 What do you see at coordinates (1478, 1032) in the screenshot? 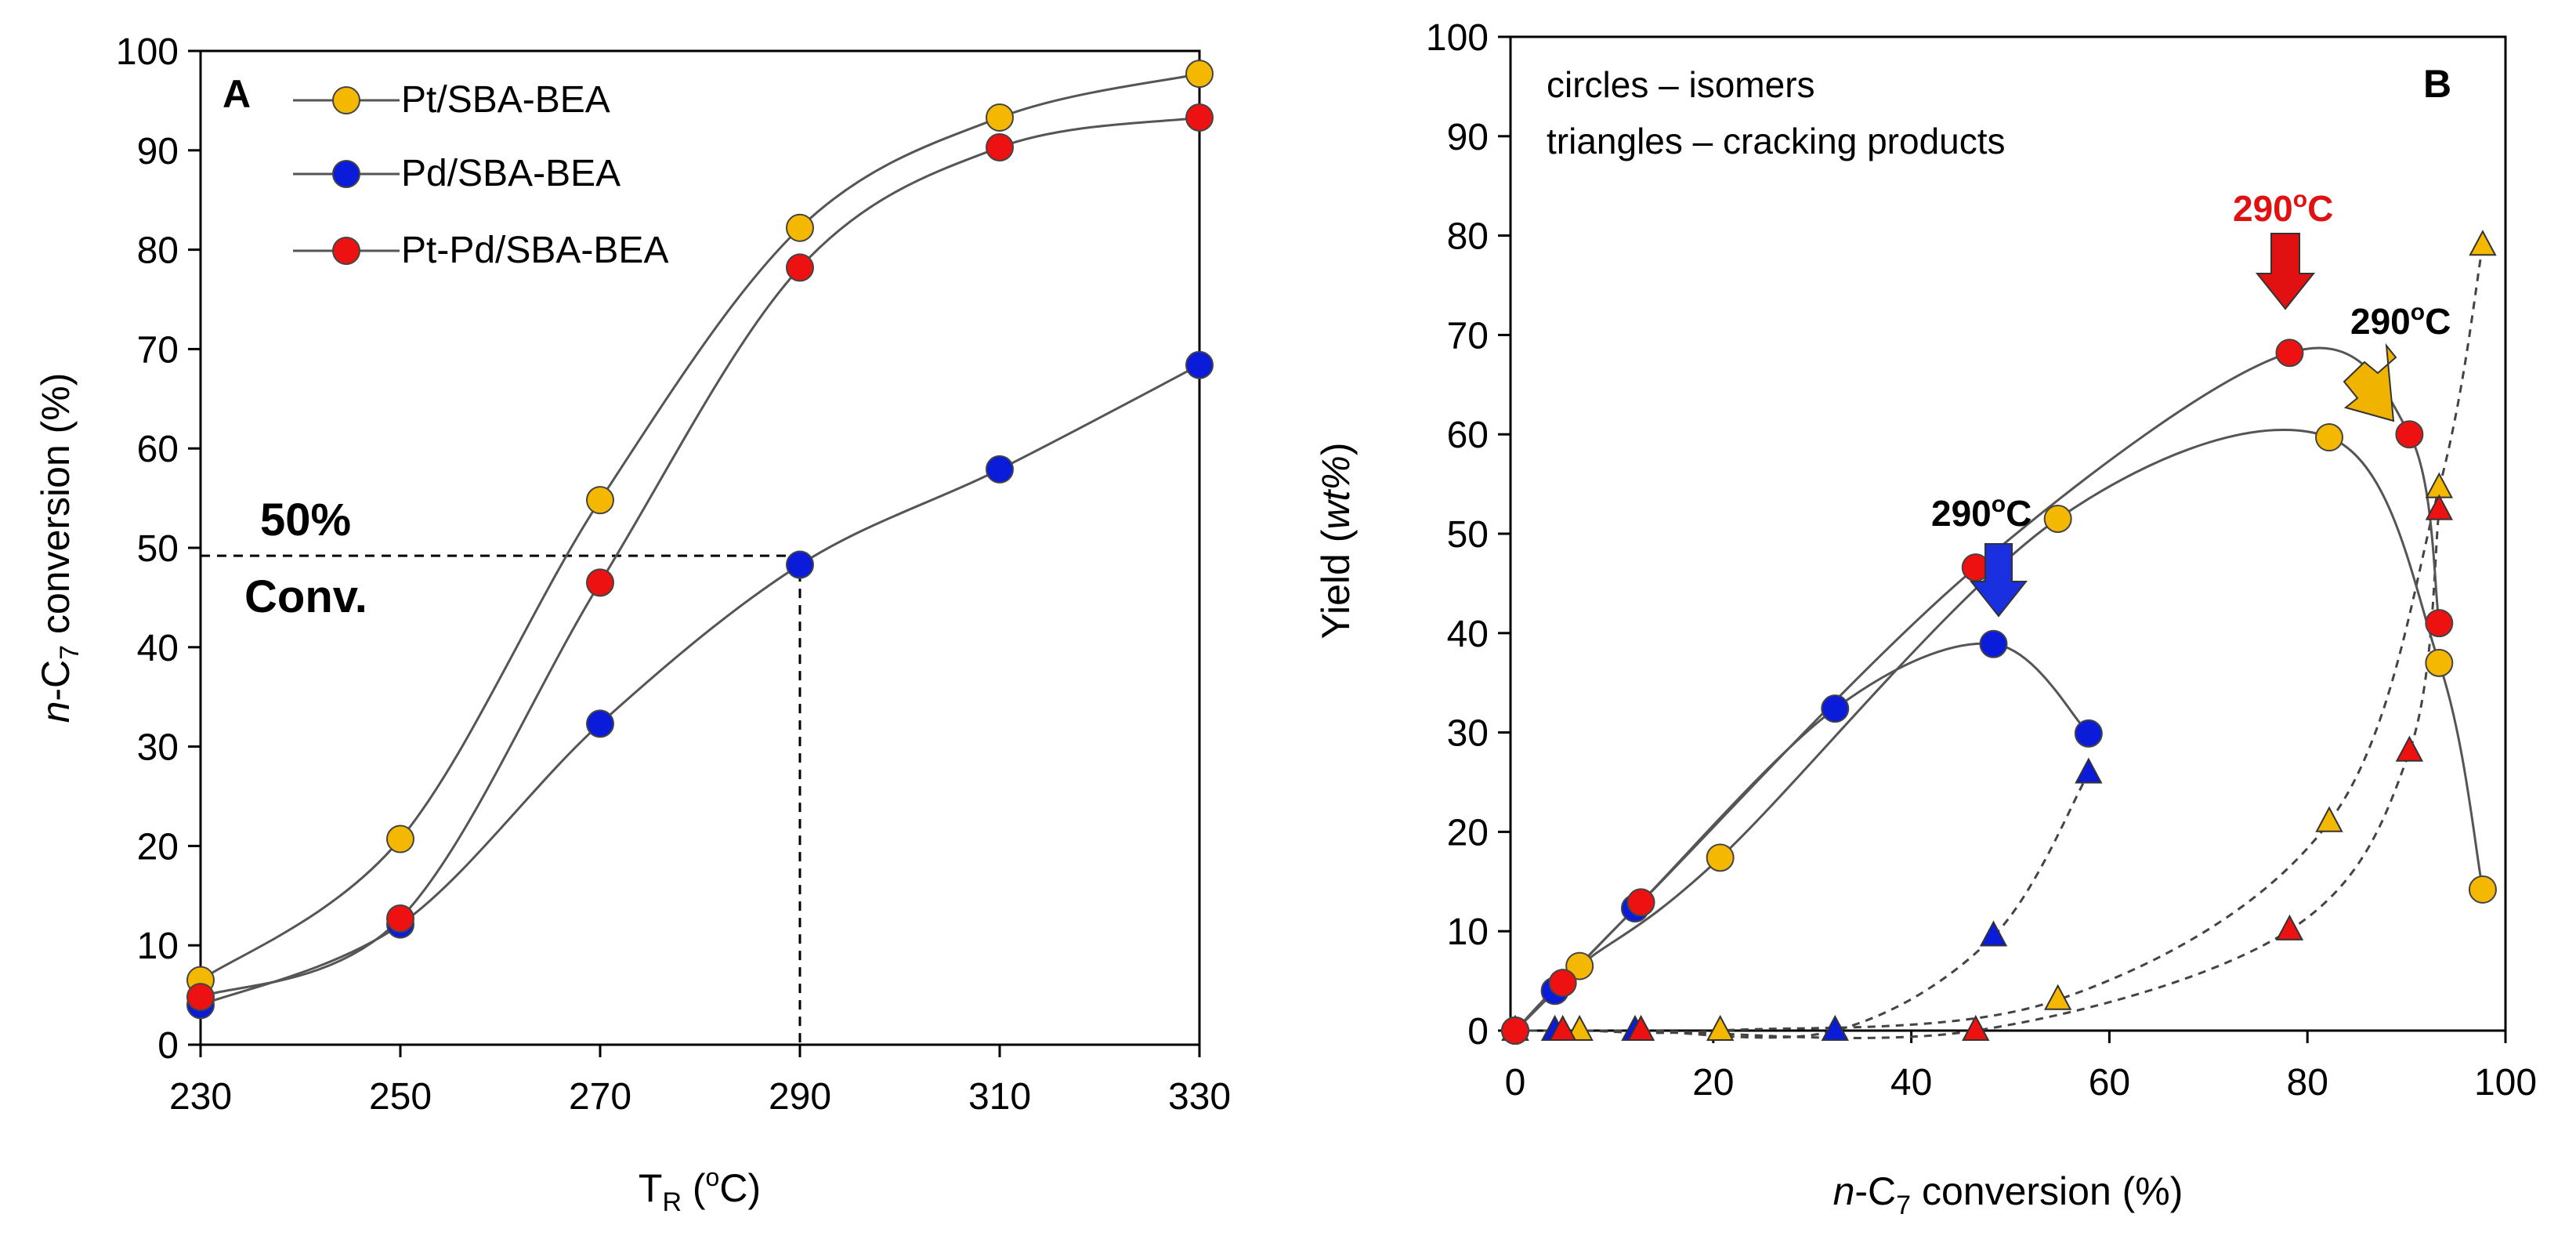
I see `panel-b-y-tick-label: 0` at bounding box center [1478, 1032].